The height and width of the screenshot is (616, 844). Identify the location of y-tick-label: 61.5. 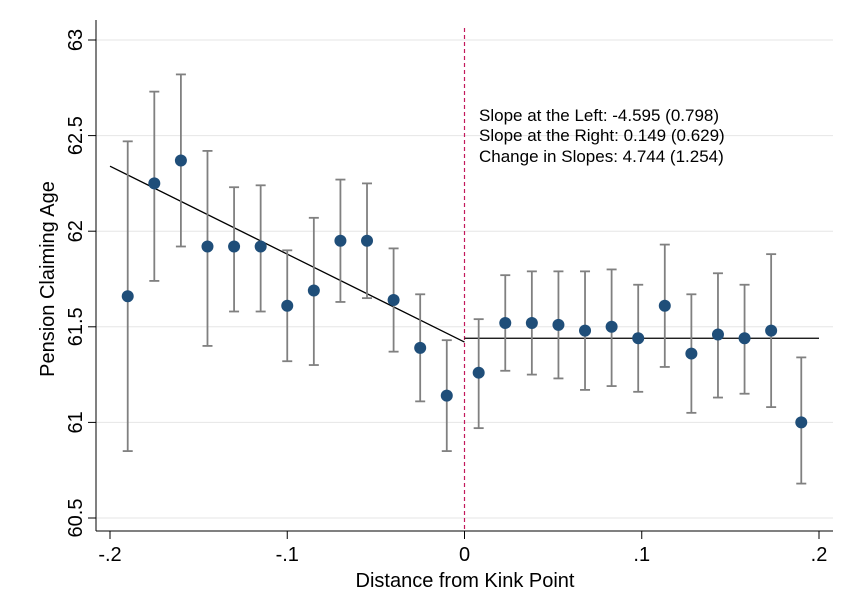
(76, 326).